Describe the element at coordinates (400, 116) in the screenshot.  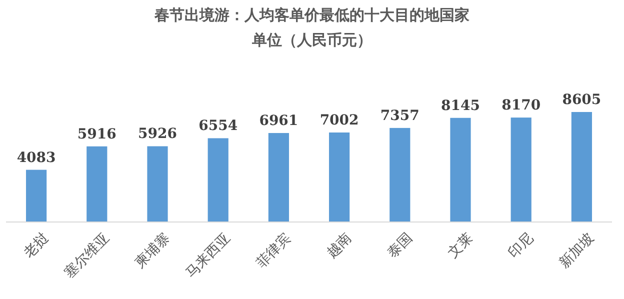
I see `data-label: 7357` at that location.